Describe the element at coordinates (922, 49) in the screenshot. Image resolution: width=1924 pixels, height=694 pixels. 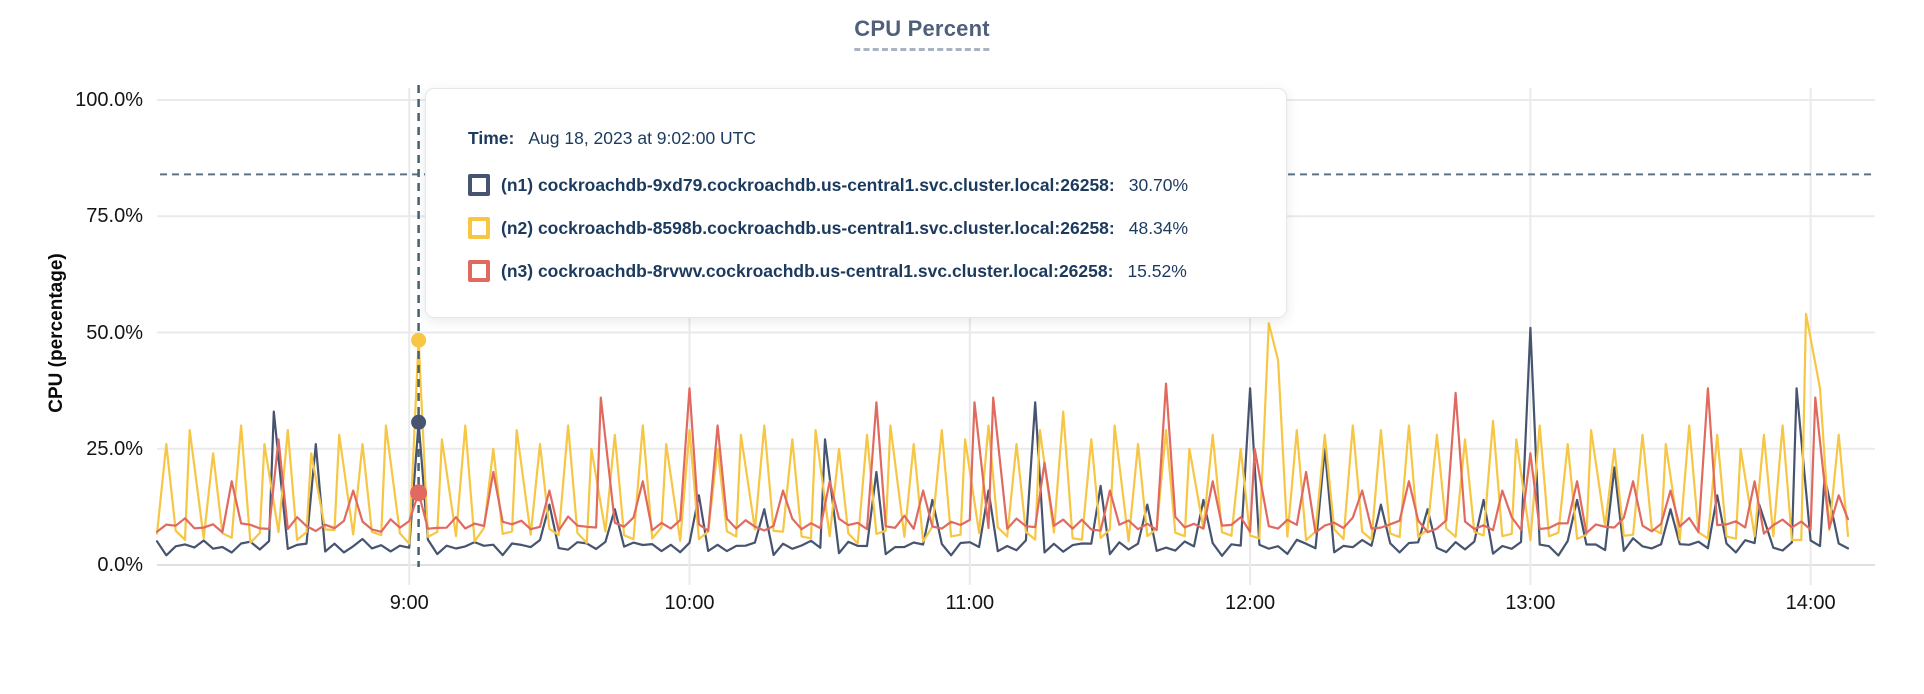
I see `chart-title-underline` at that location.